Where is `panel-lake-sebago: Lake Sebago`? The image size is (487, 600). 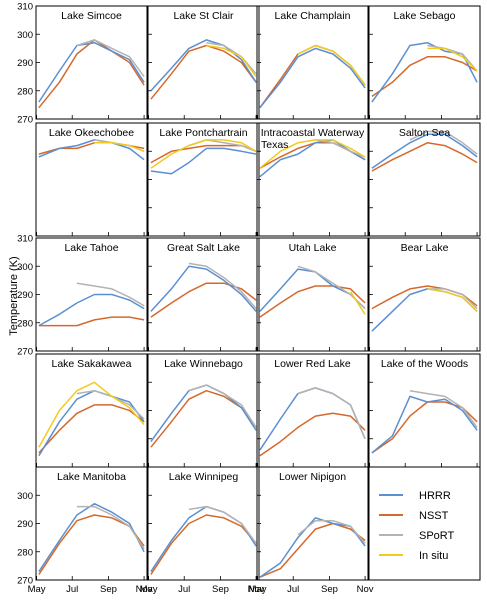 panel-lake-sebago: Lake Sebago is located at coordinates (424, 62).